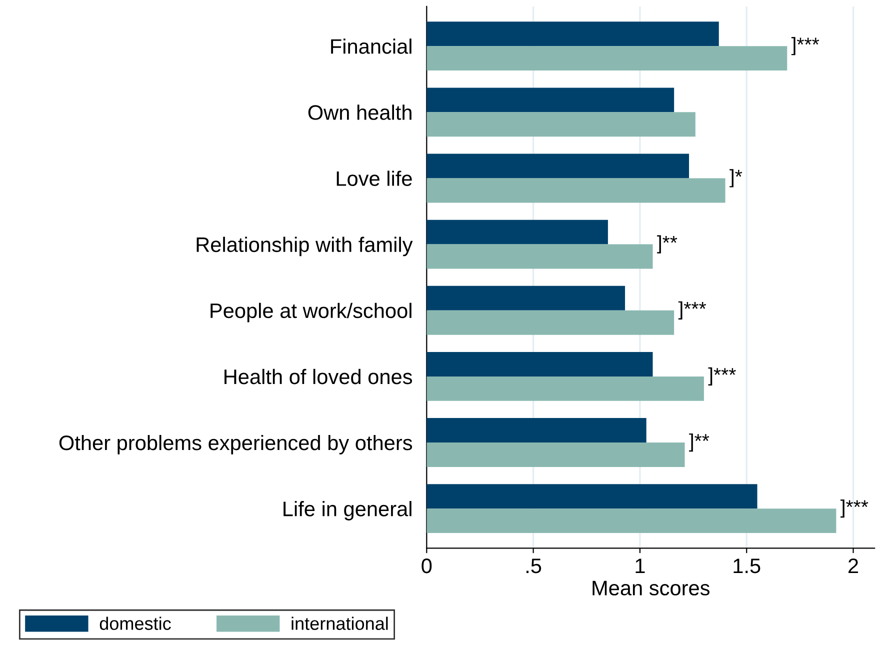  I want to click on y-tick-label: Other problems experienced by others, so click(235, 444).